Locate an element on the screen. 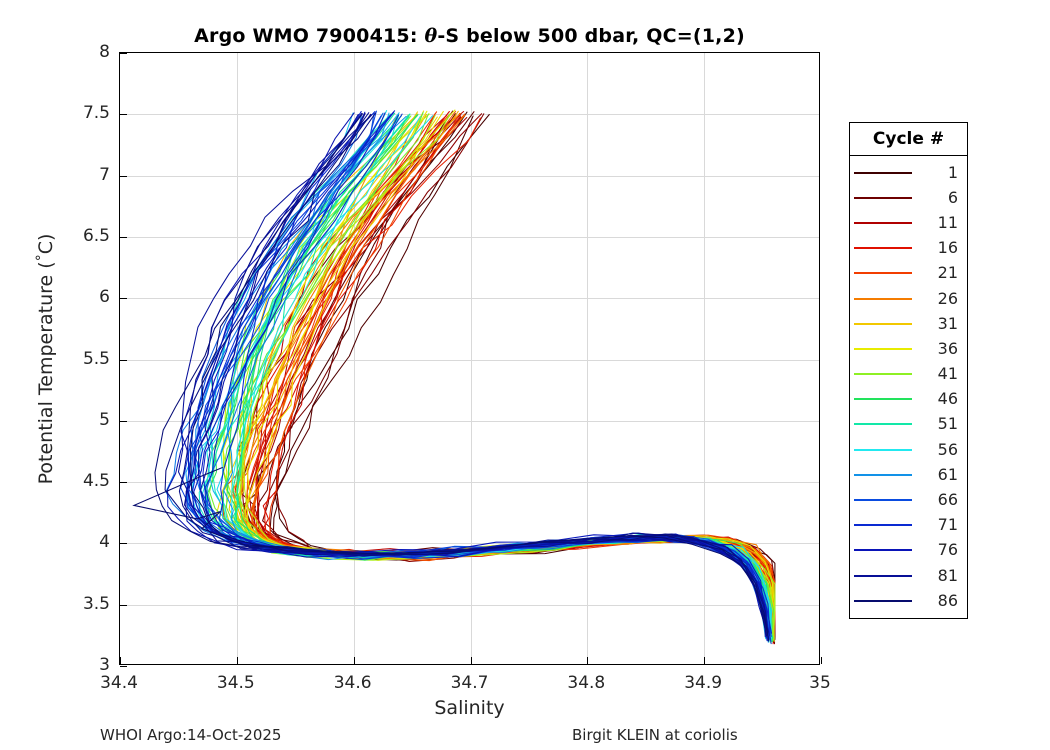 The image size is (1050, 750). legend-item: 61 is located at coordinates (908, 474).